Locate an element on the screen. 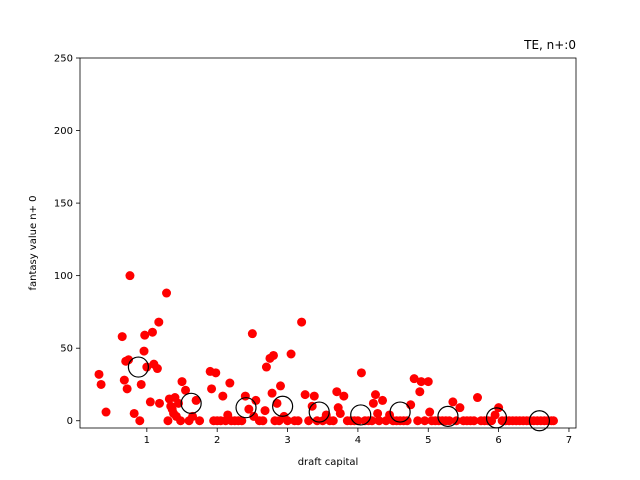 Image resolution: width=640 pixels, height=480 pixels. y-tick-label: 0 is located at coordinates (70, 421).